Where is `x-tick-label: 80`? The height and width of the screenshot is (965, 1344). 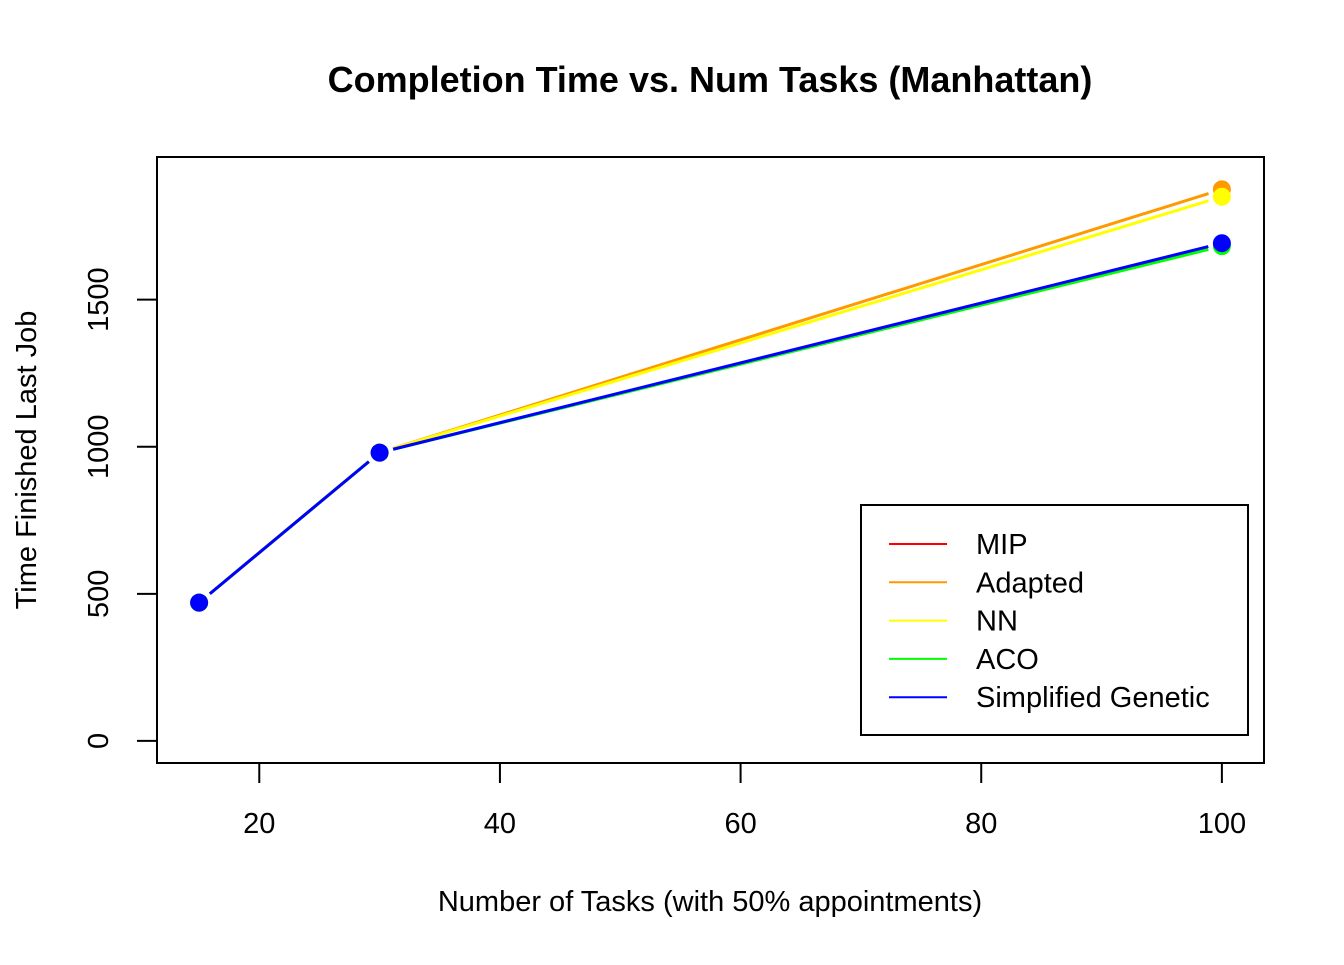 x-tick-label: 80 is located at coordinates (981, 824).